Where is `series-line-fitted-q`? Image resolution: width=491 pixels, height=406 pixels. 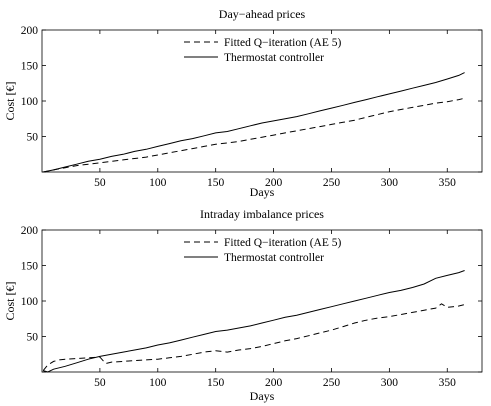
series-line-fitted-q is located at coordinates (253, 337).